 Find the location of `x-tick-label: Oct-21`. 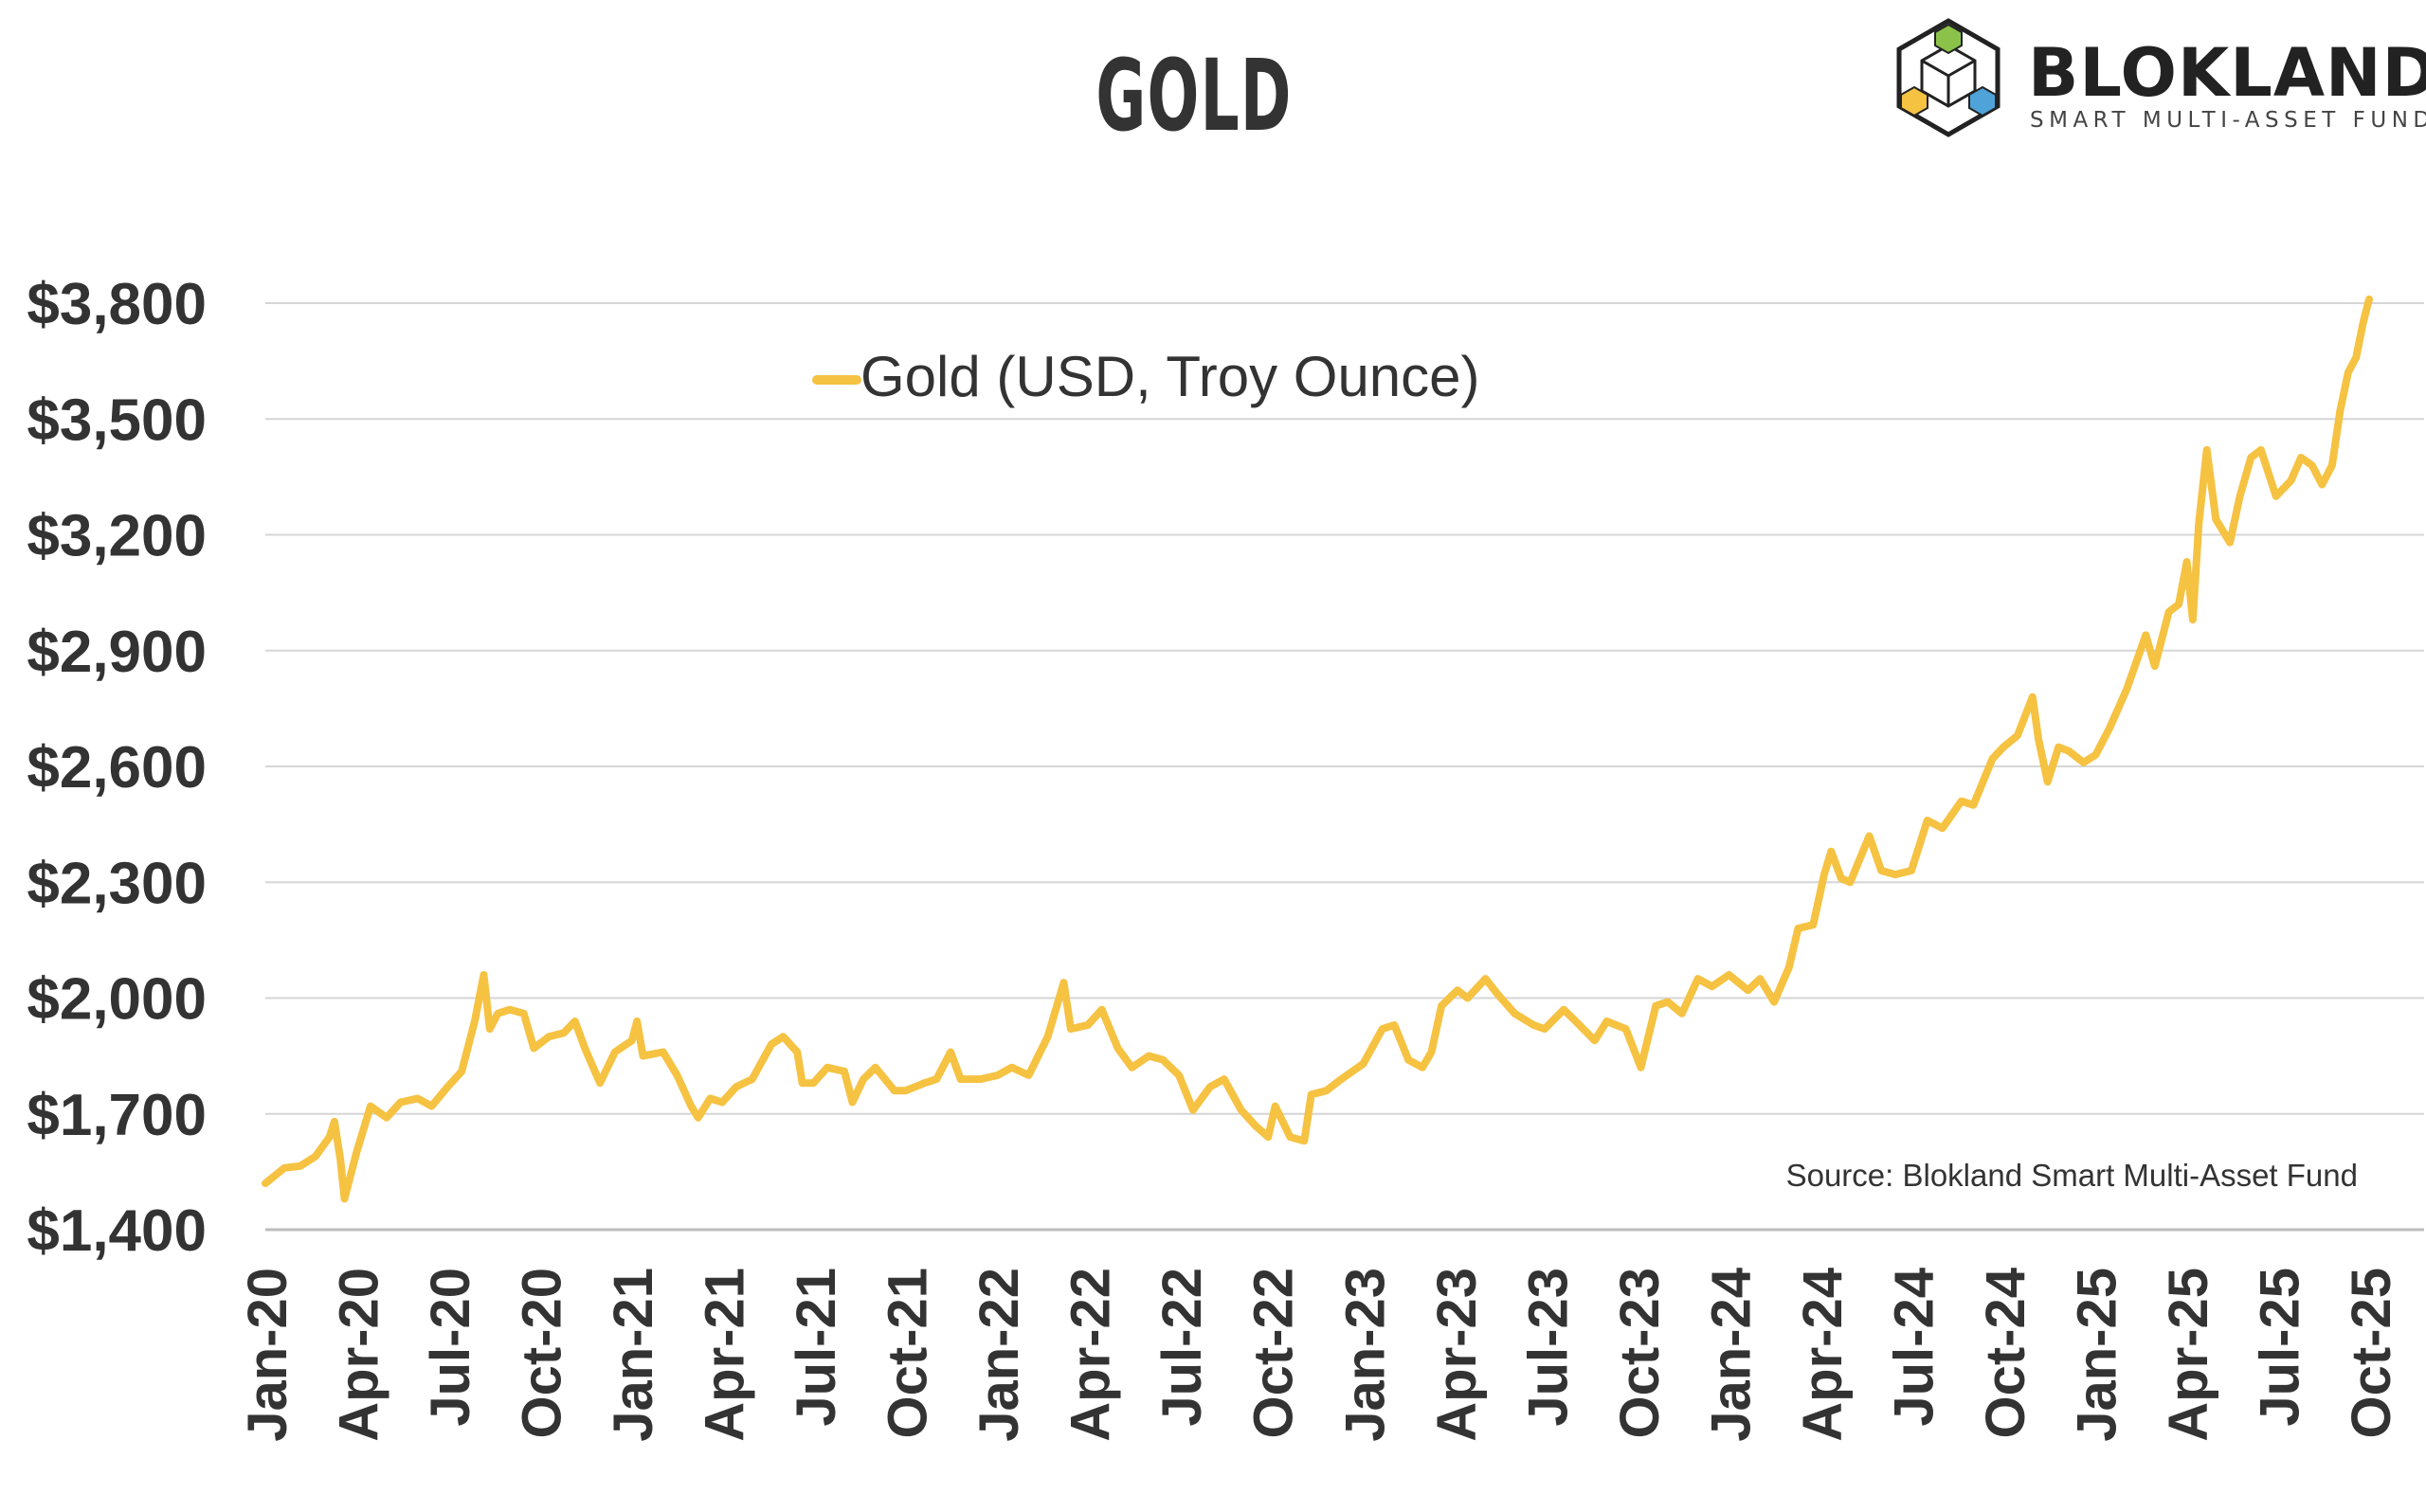

x-tick-label: Oct-21 is located at coordinates (908, 1353).